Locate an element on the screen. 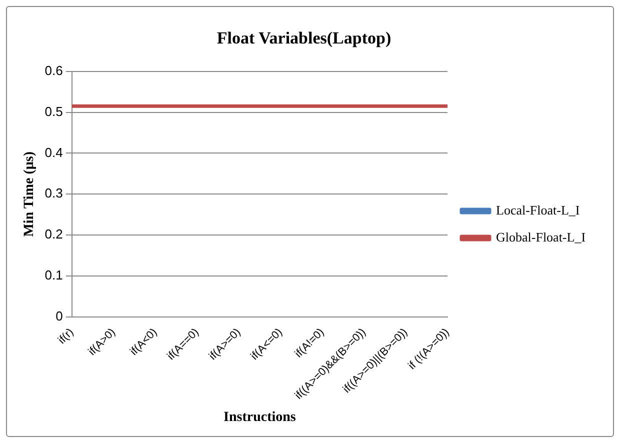 Image resolution: width=618 pixels, height=441 pixels. y-tick-label: 0.2 is located at coordinates (53, 234).